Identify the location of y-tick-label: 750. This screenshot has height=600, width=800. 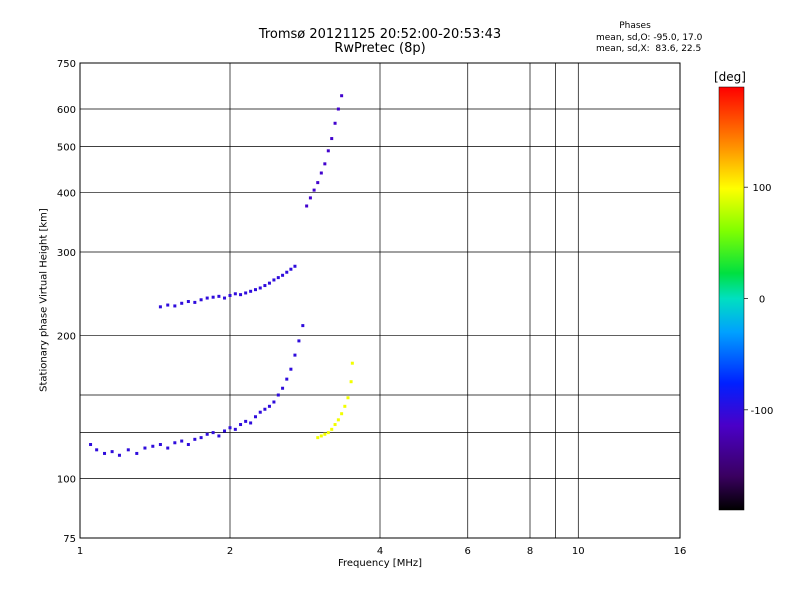
(66, 64).